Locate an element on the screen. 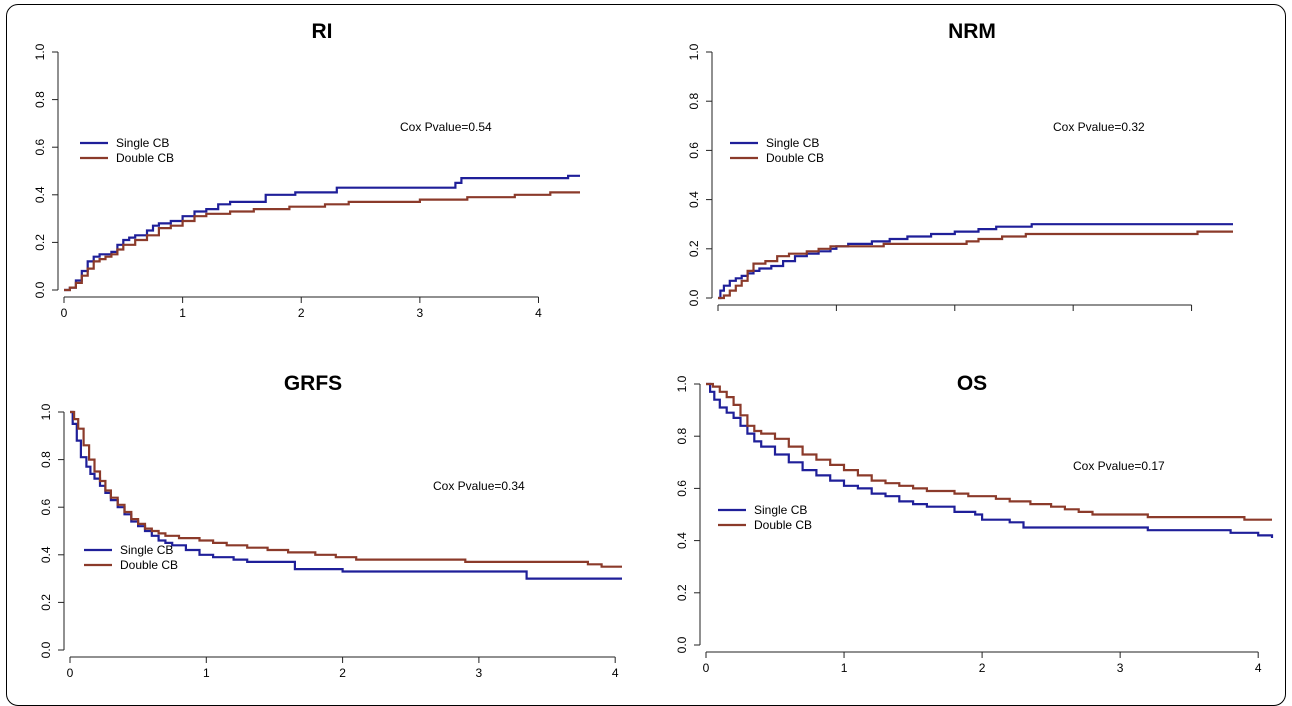  cox-pvalue-annotation: Cox Pvalue=0.17 is located at coordinates (1119, 466).